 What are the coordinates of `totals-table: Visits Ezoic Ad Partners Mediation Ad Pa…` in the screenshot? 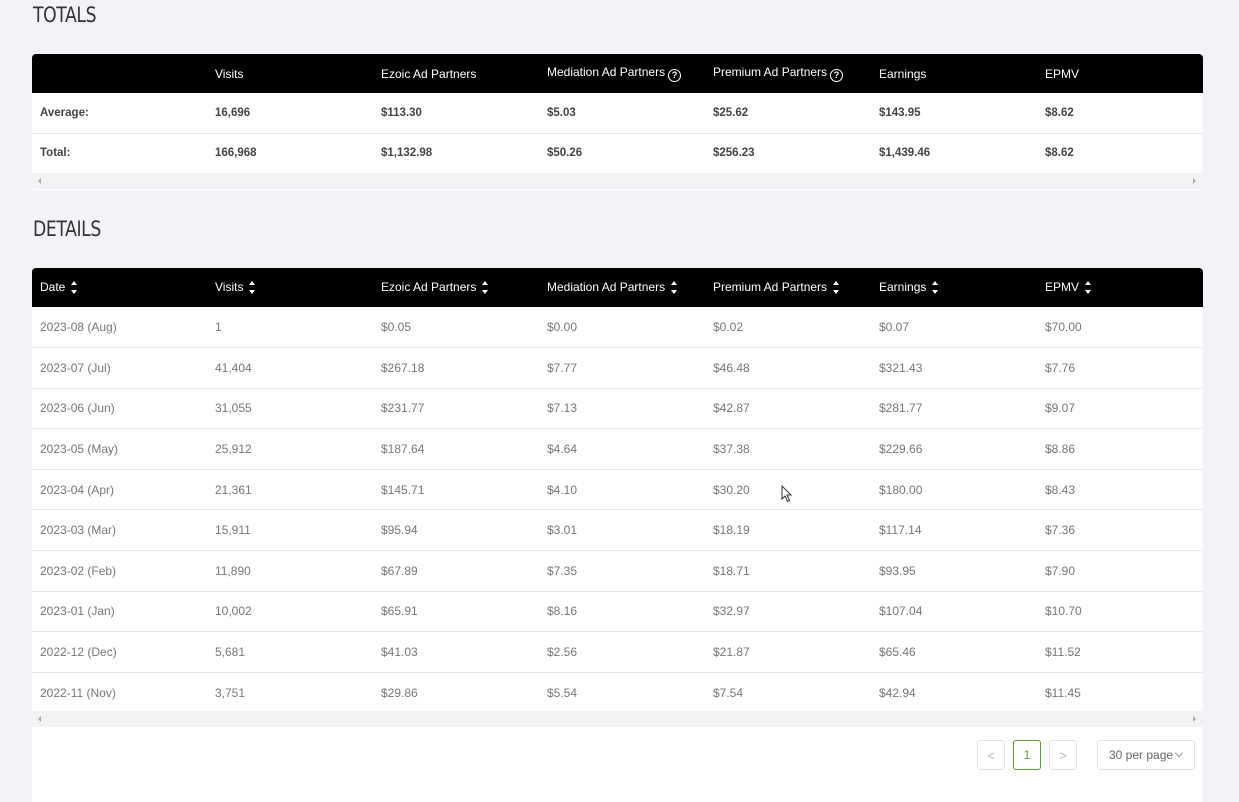 It's located at (617, 113).